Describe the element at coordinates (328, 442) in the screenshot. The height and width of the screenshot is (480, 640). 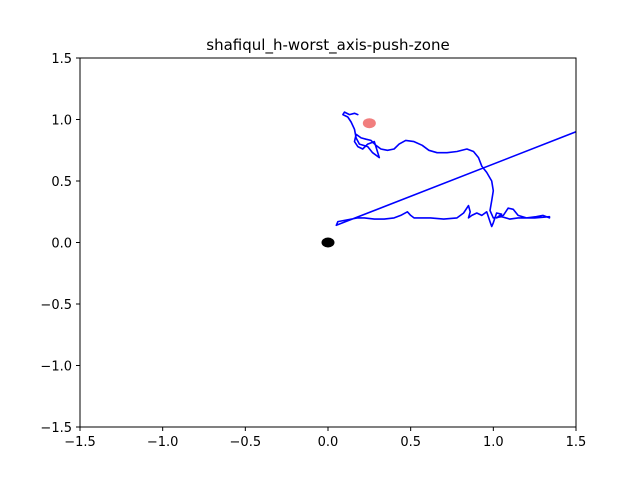
I see `x-tick-label: 0.0` at that location.